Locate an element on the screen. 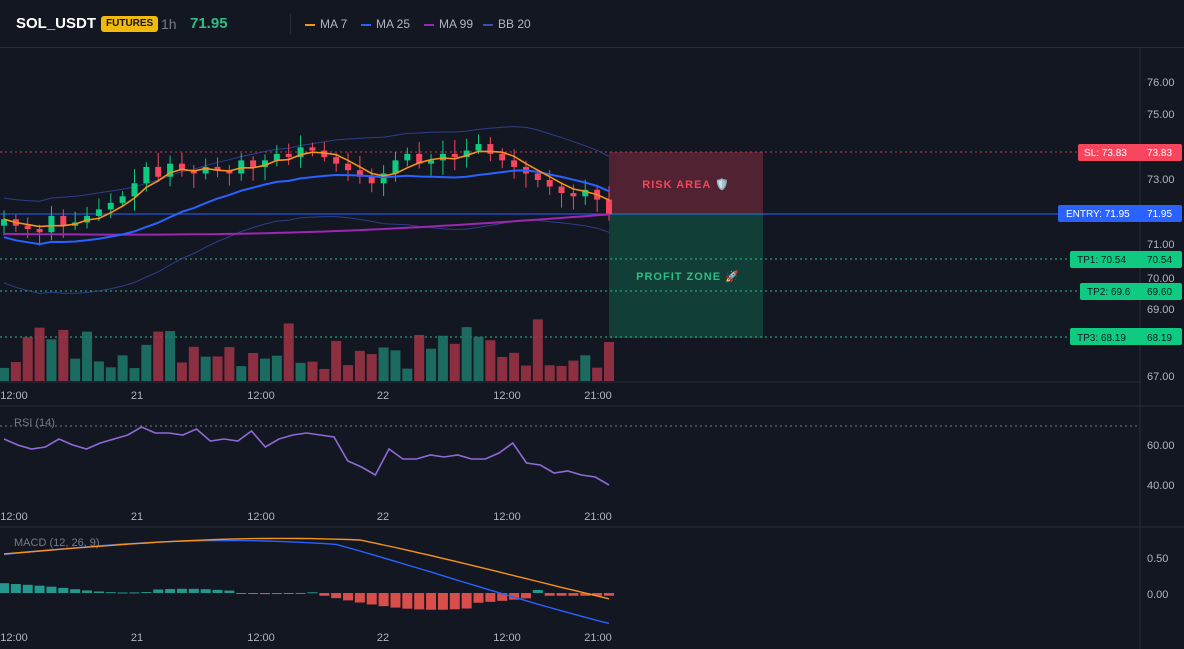 The height and width of the screenshot is (649, 1184). macd-tick-050: 0.50 is located at coordinates (1157, 559).